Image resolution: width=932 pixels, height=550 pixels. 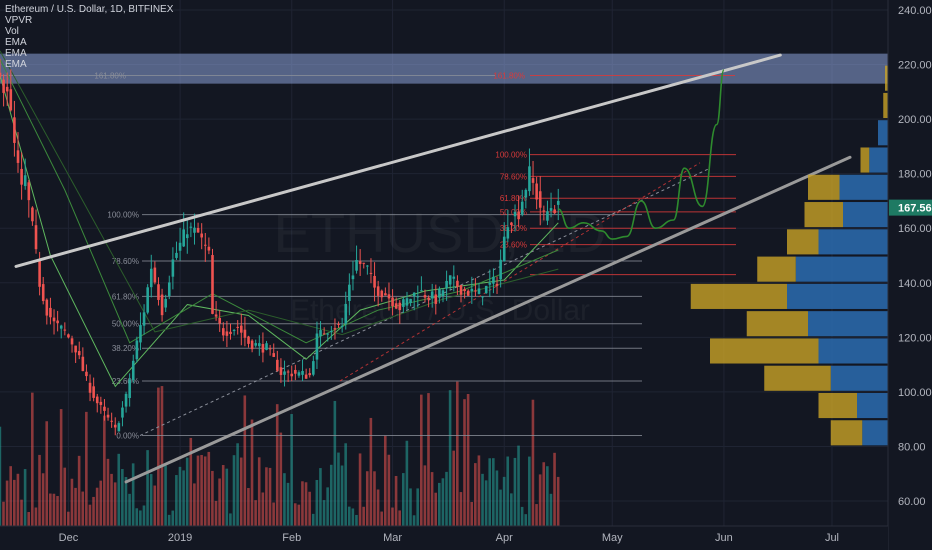 I want to click on fib-left-label: 100.00%, so click(x=123, y=215).